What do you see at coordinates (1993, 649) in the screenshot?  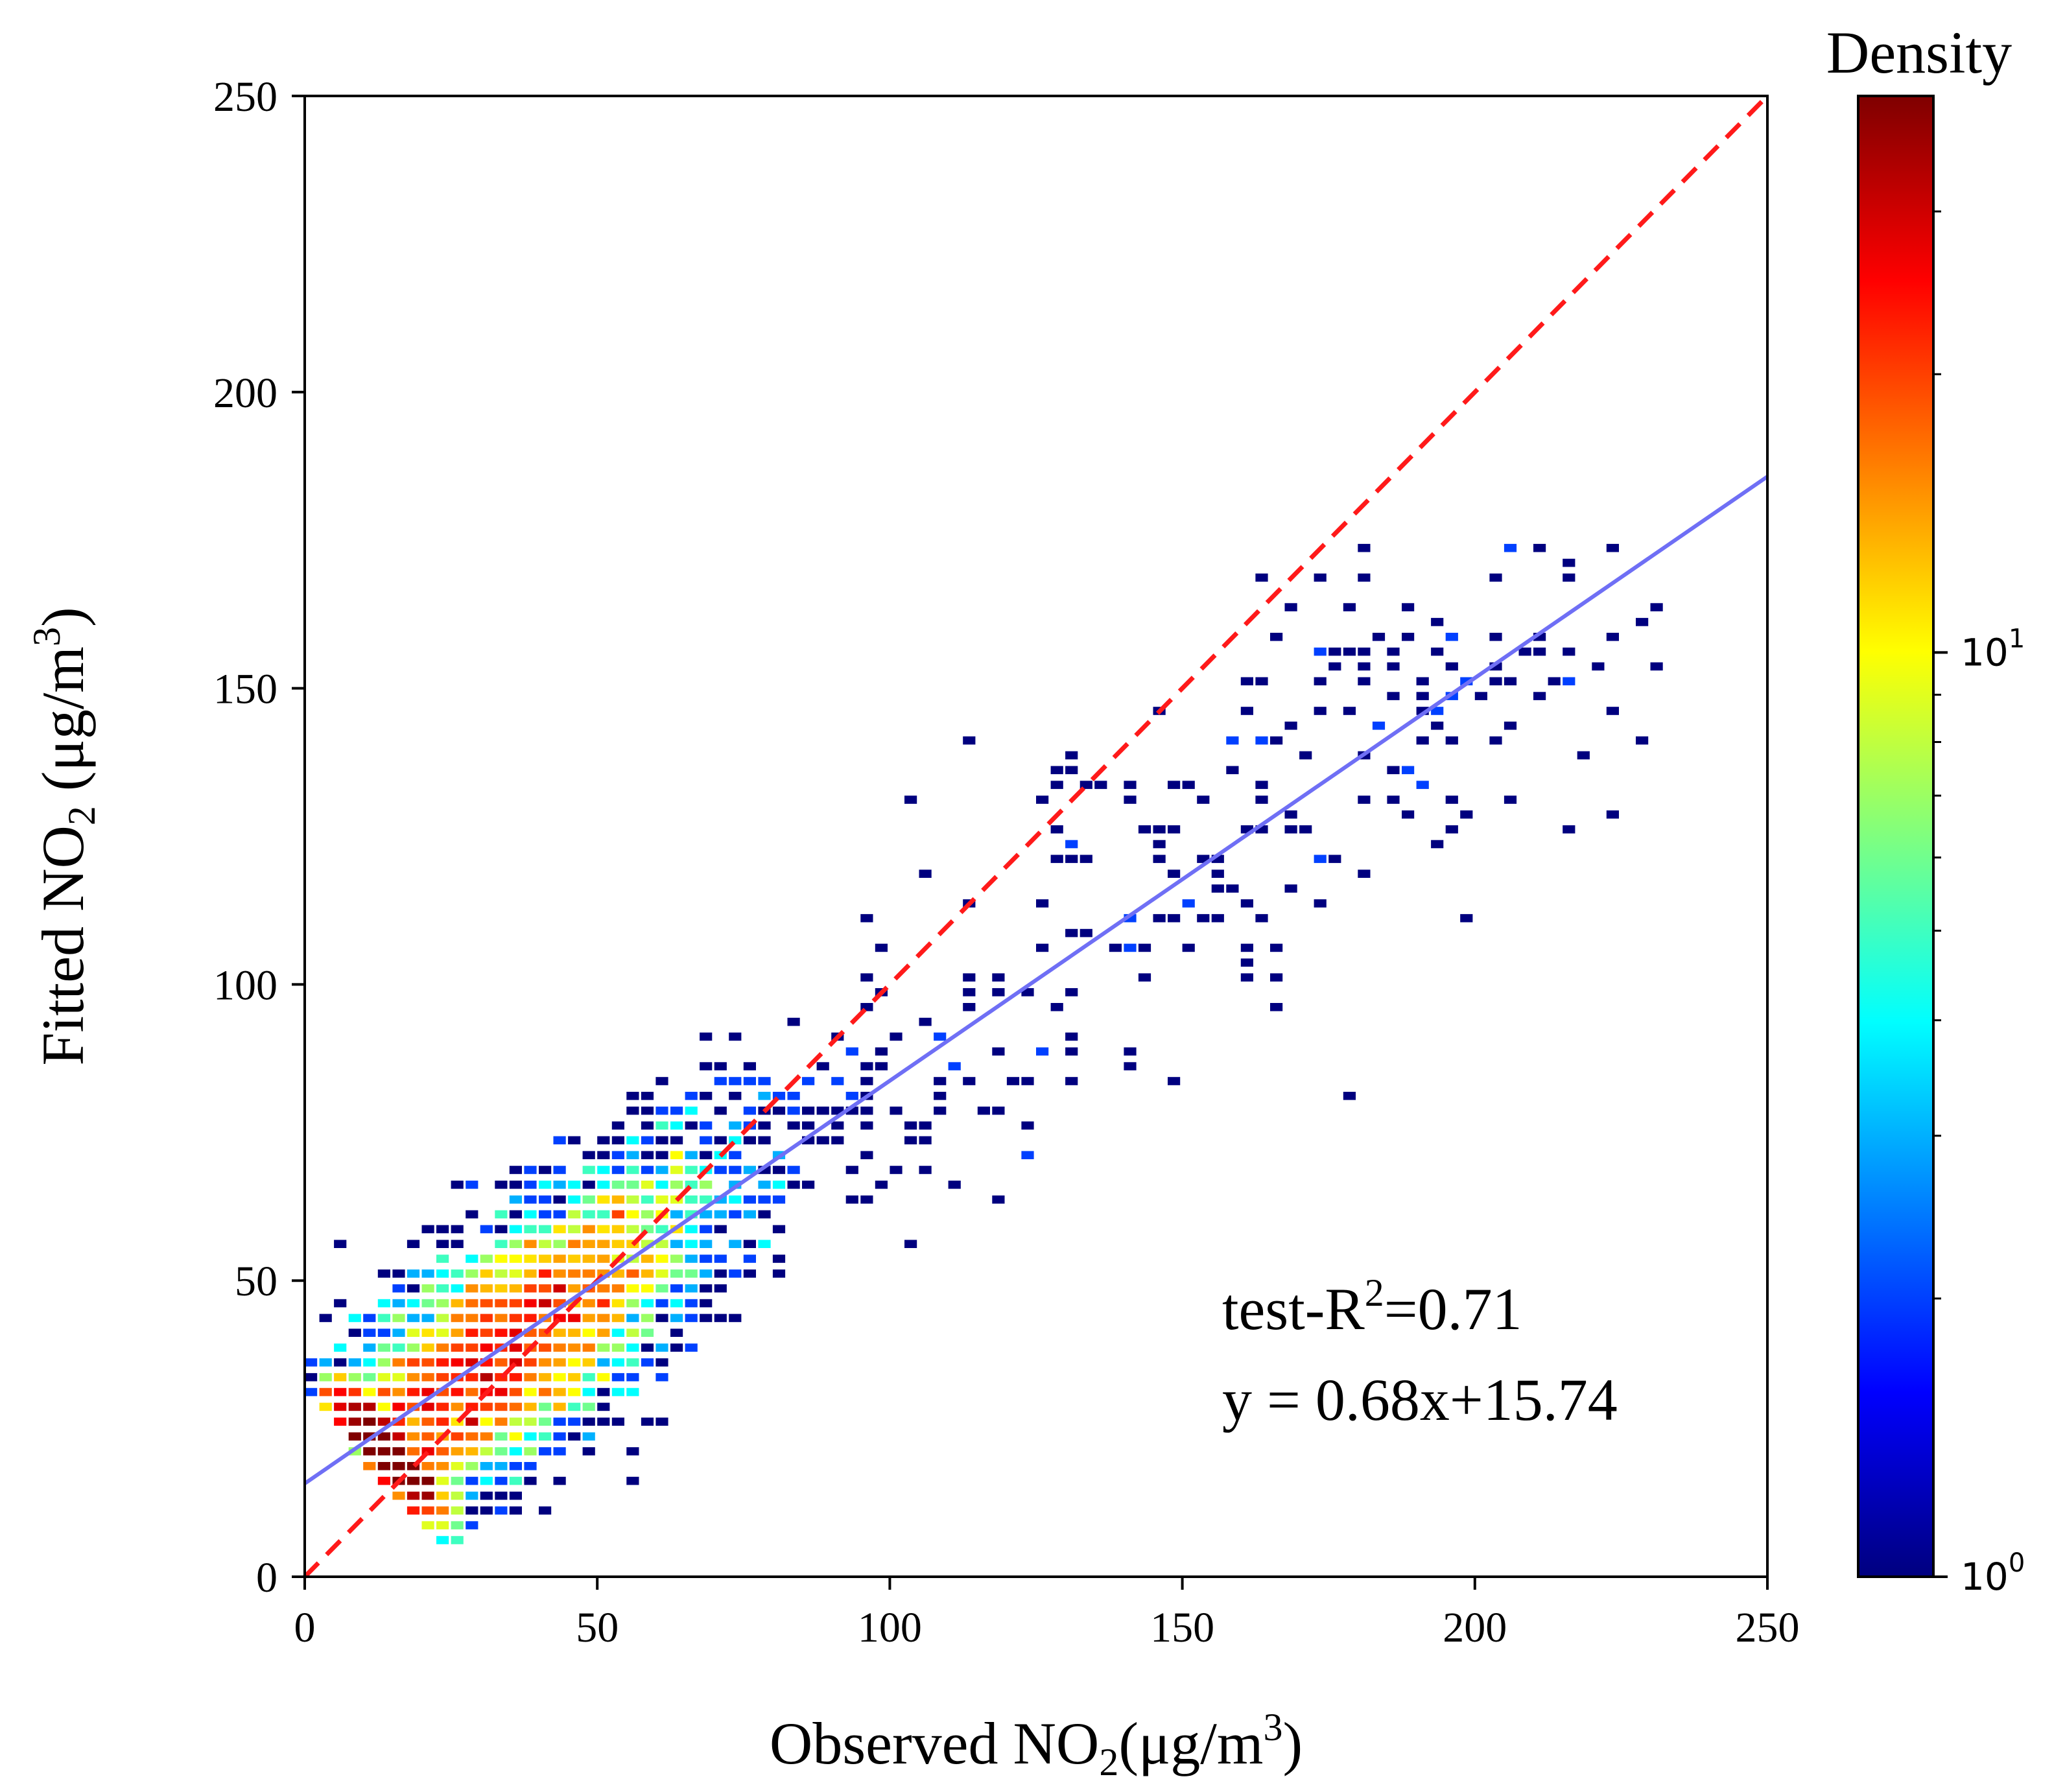 I see `colorbar-tick-label: 101` at bounding box center [1993, 649].